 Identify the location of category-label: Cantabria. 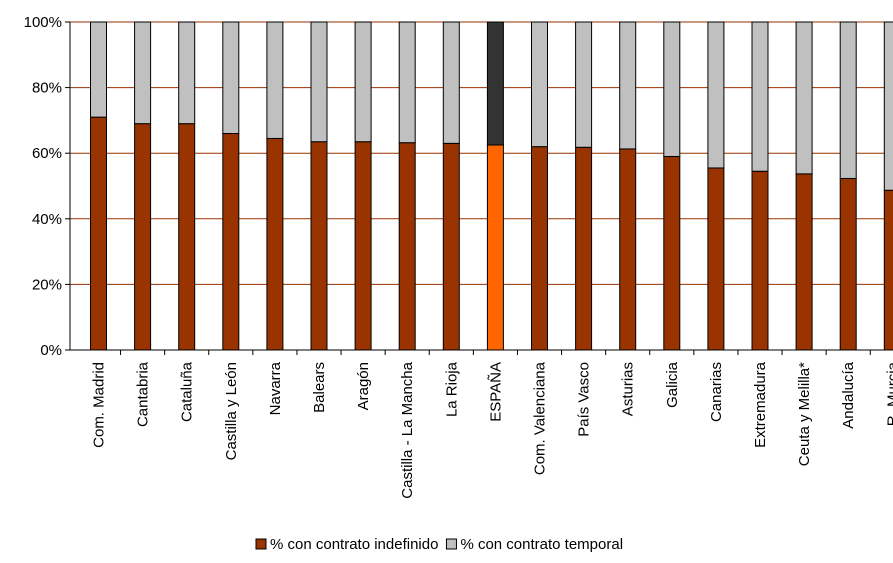
(143, 394).